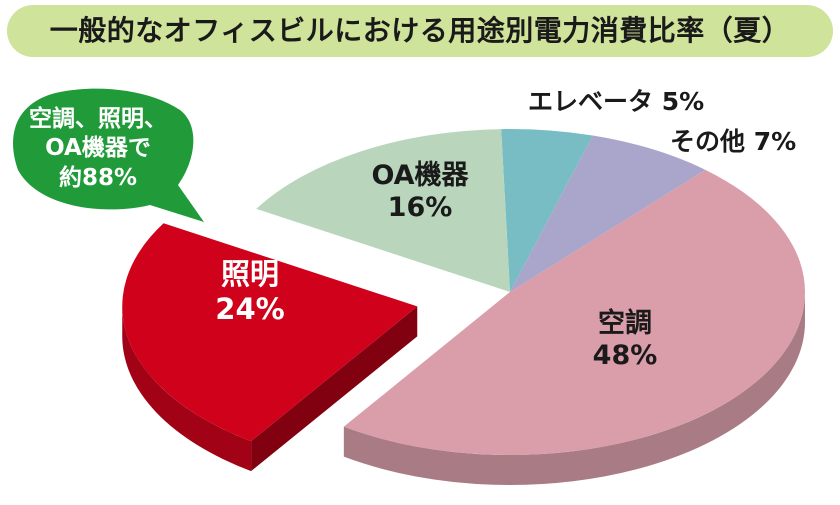 The height and width of the screenshot is (505, 840). Describe the element at coordinates (591, 101) in the screenshot. I see `slice-name-elevator: エレベータ` at that location.